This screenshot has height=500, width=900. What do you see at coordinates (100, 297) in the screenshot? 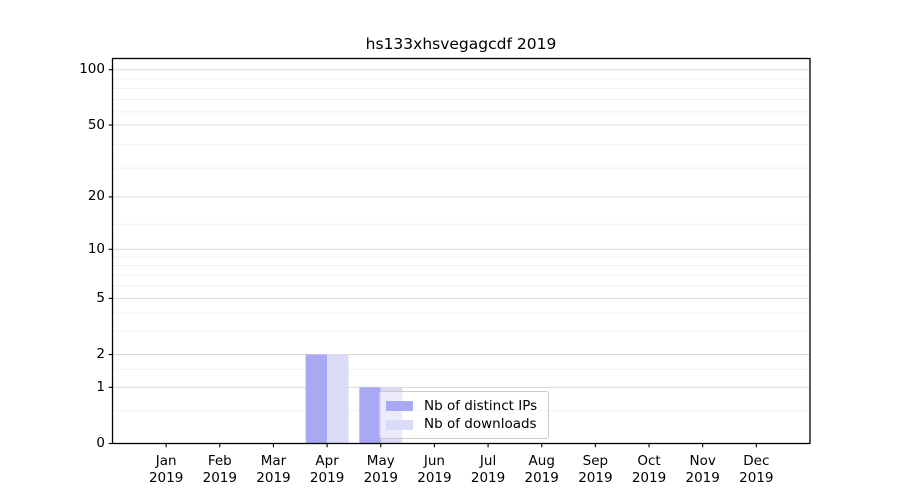
I see `y-axis-tick-label: 5` at bounding box center [100, 297].